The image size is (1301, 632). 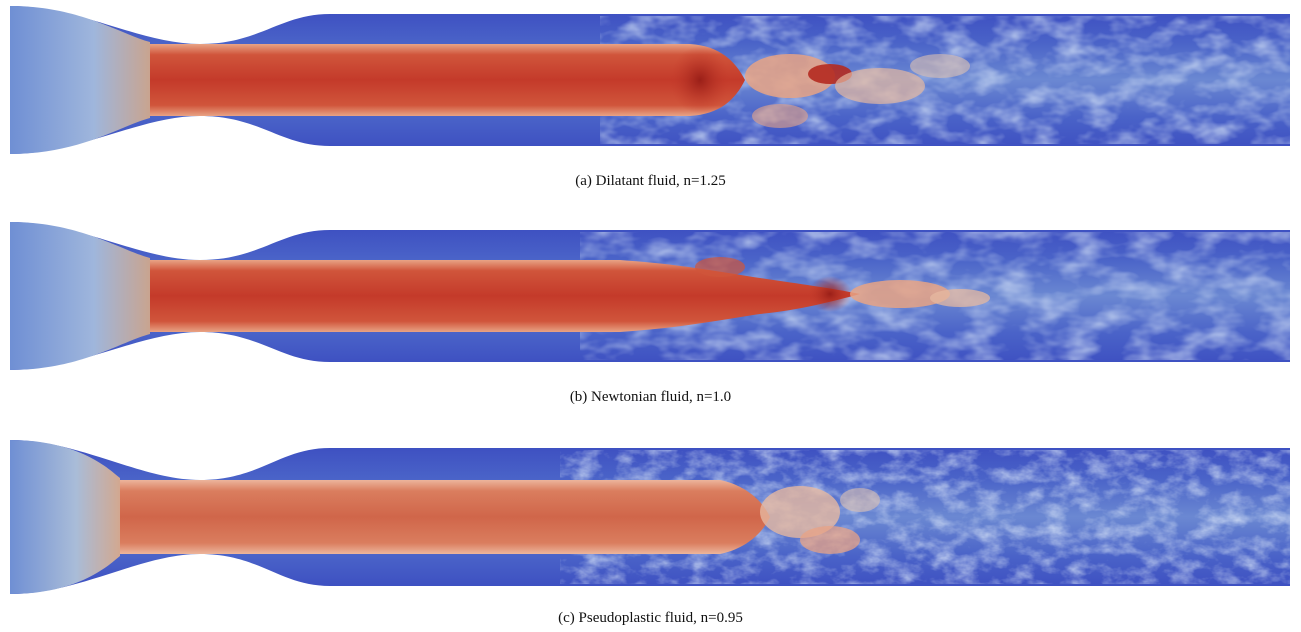 I want to click on jet-core-a, so click(x=447, y=80).